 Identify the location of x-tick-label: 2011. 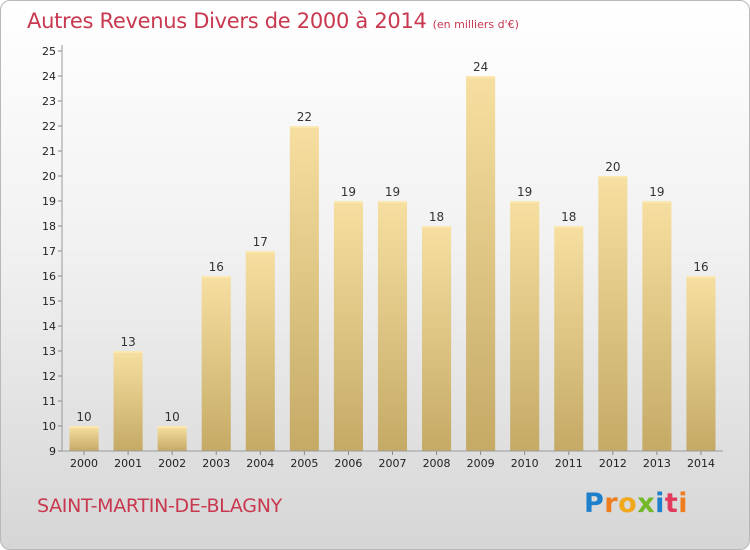
(569, 463).